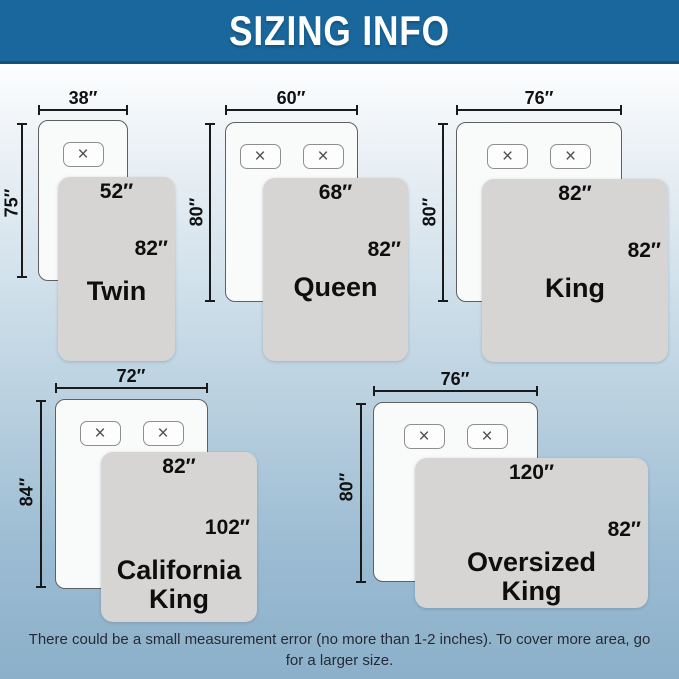  I want to click on width-dimension-label: 38″, so click(83, 98).